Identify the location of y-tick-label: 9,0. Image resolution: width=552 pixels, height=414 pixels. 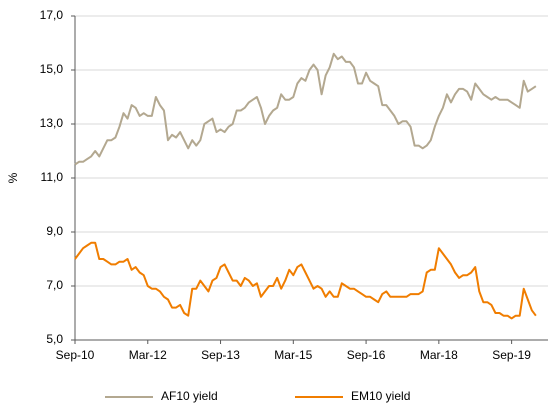
(54, 231).